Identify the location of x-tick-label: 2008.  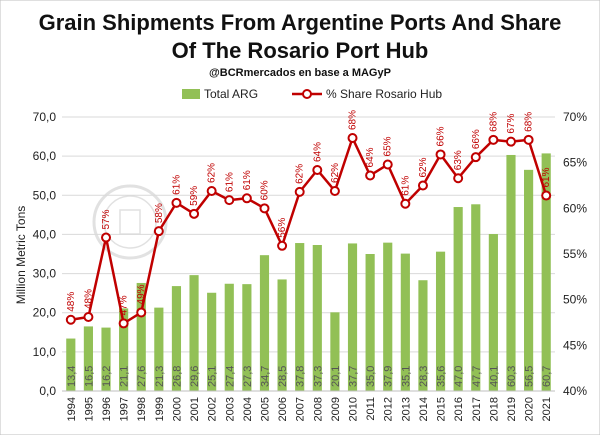
(318, 409).